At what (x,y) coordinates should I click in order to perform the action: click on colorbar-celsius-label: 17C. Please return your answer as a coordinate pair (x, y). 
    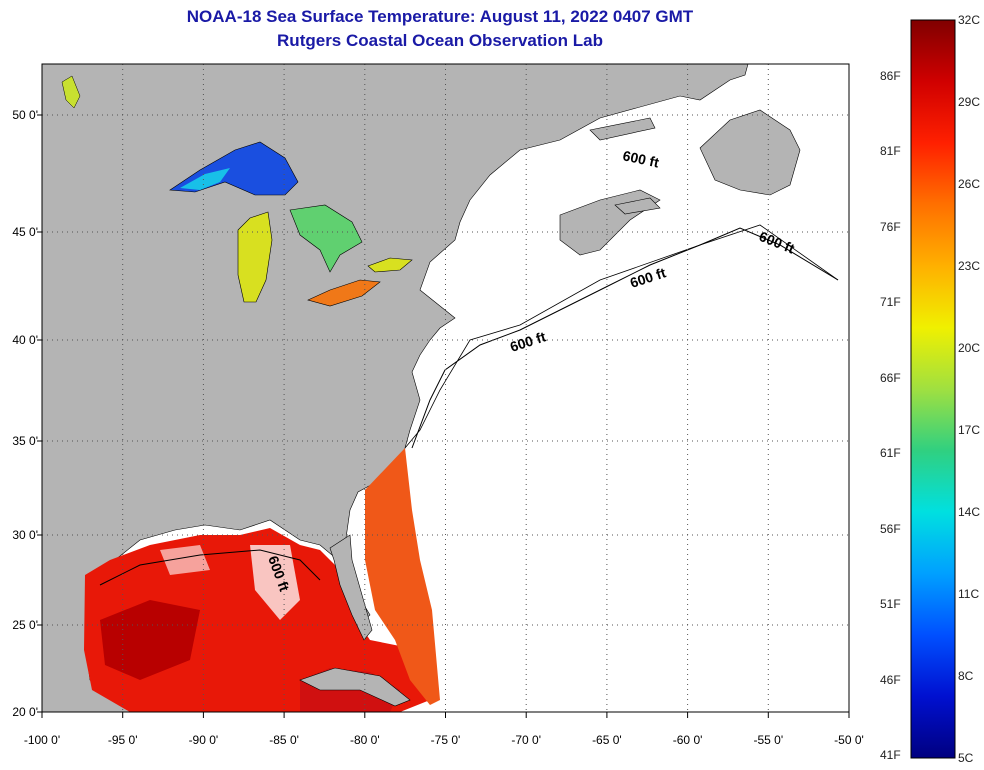
    Looking at the image, I should click on (969, 430).